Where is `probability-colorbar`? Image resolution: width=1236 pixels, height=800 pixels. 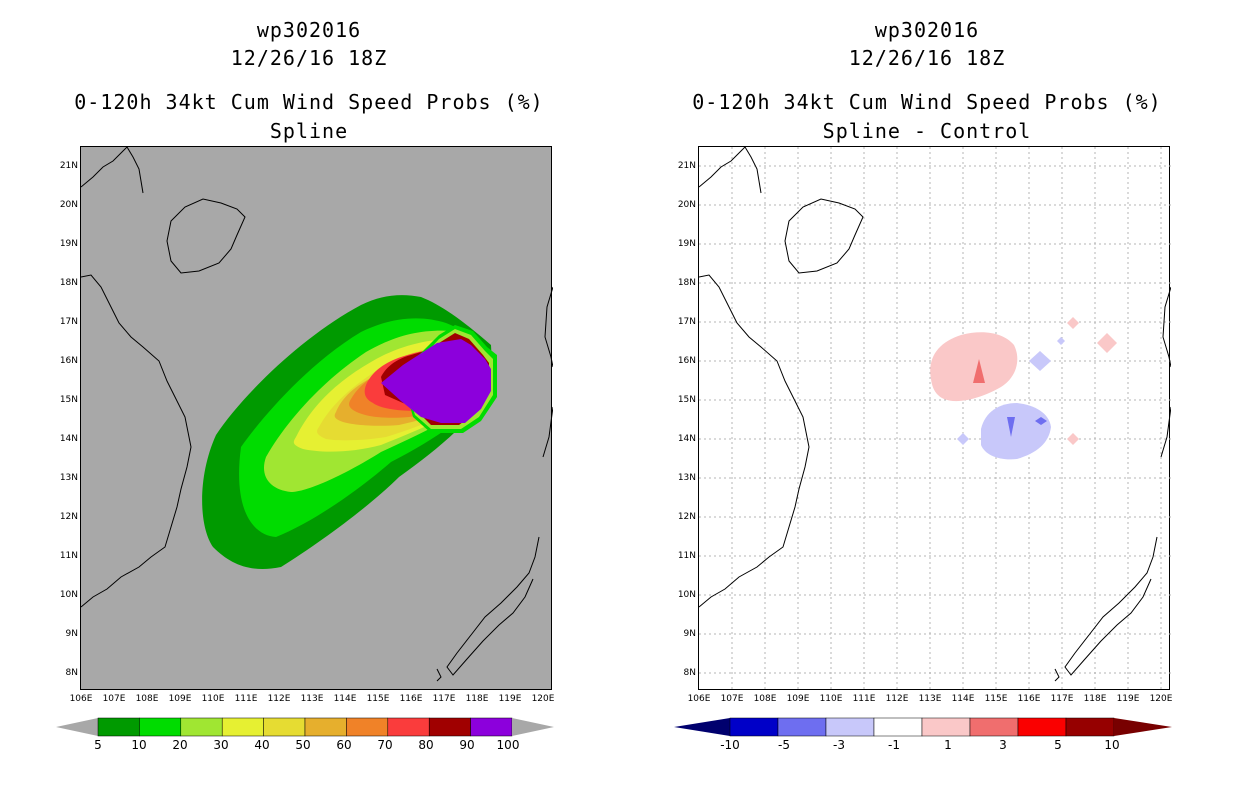
probability-colorbar is located at coordinates (305, 727).